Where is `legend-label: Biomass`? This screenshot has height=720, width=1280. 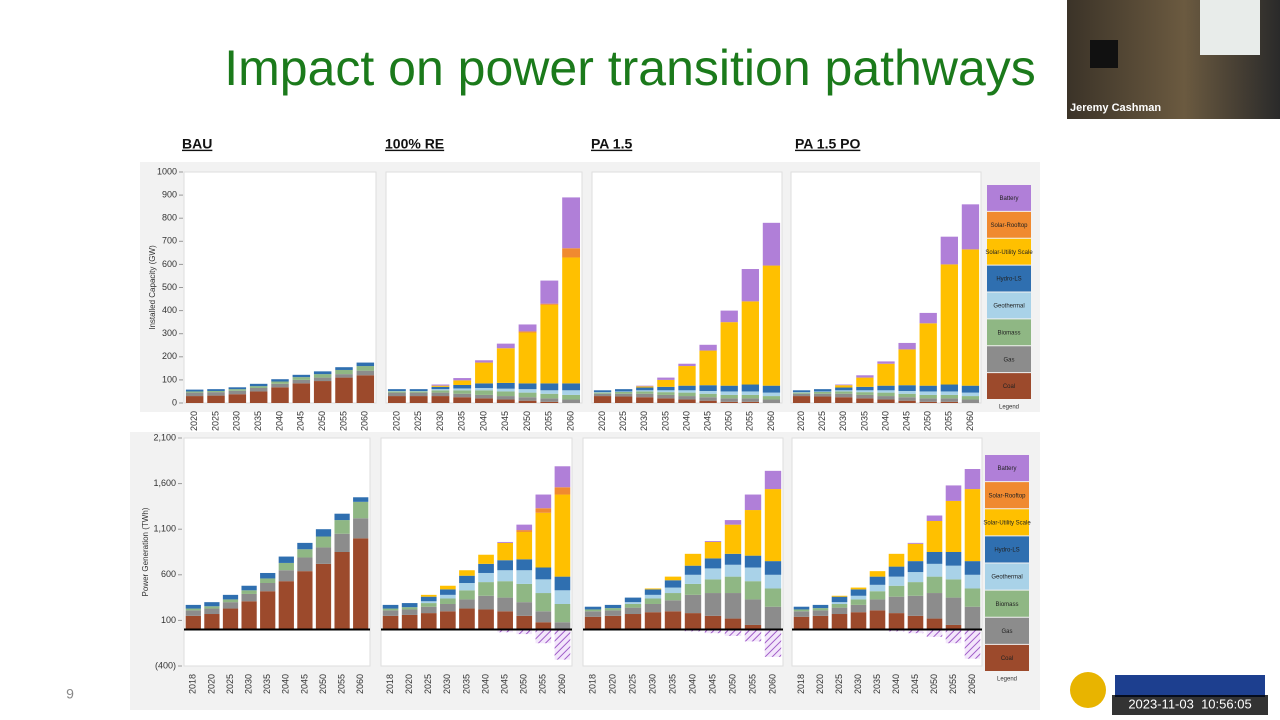
legend-label: Biomass is located at coordinates (1008, 333).